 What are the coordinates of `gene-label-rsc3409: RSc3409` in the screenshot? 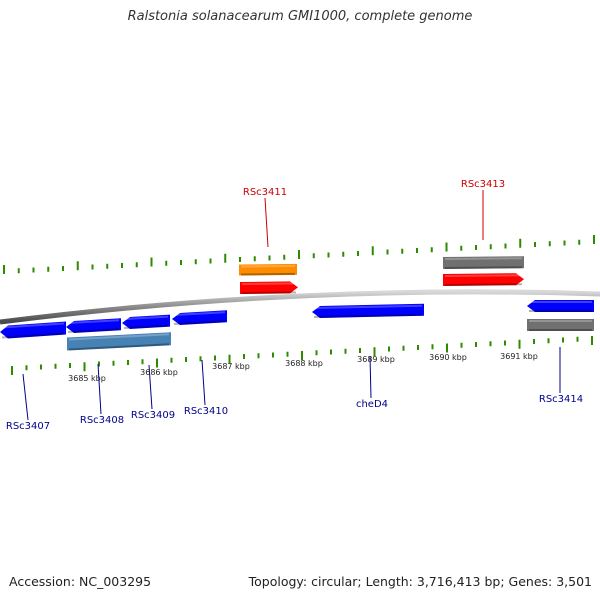 It's located at (153, 415).